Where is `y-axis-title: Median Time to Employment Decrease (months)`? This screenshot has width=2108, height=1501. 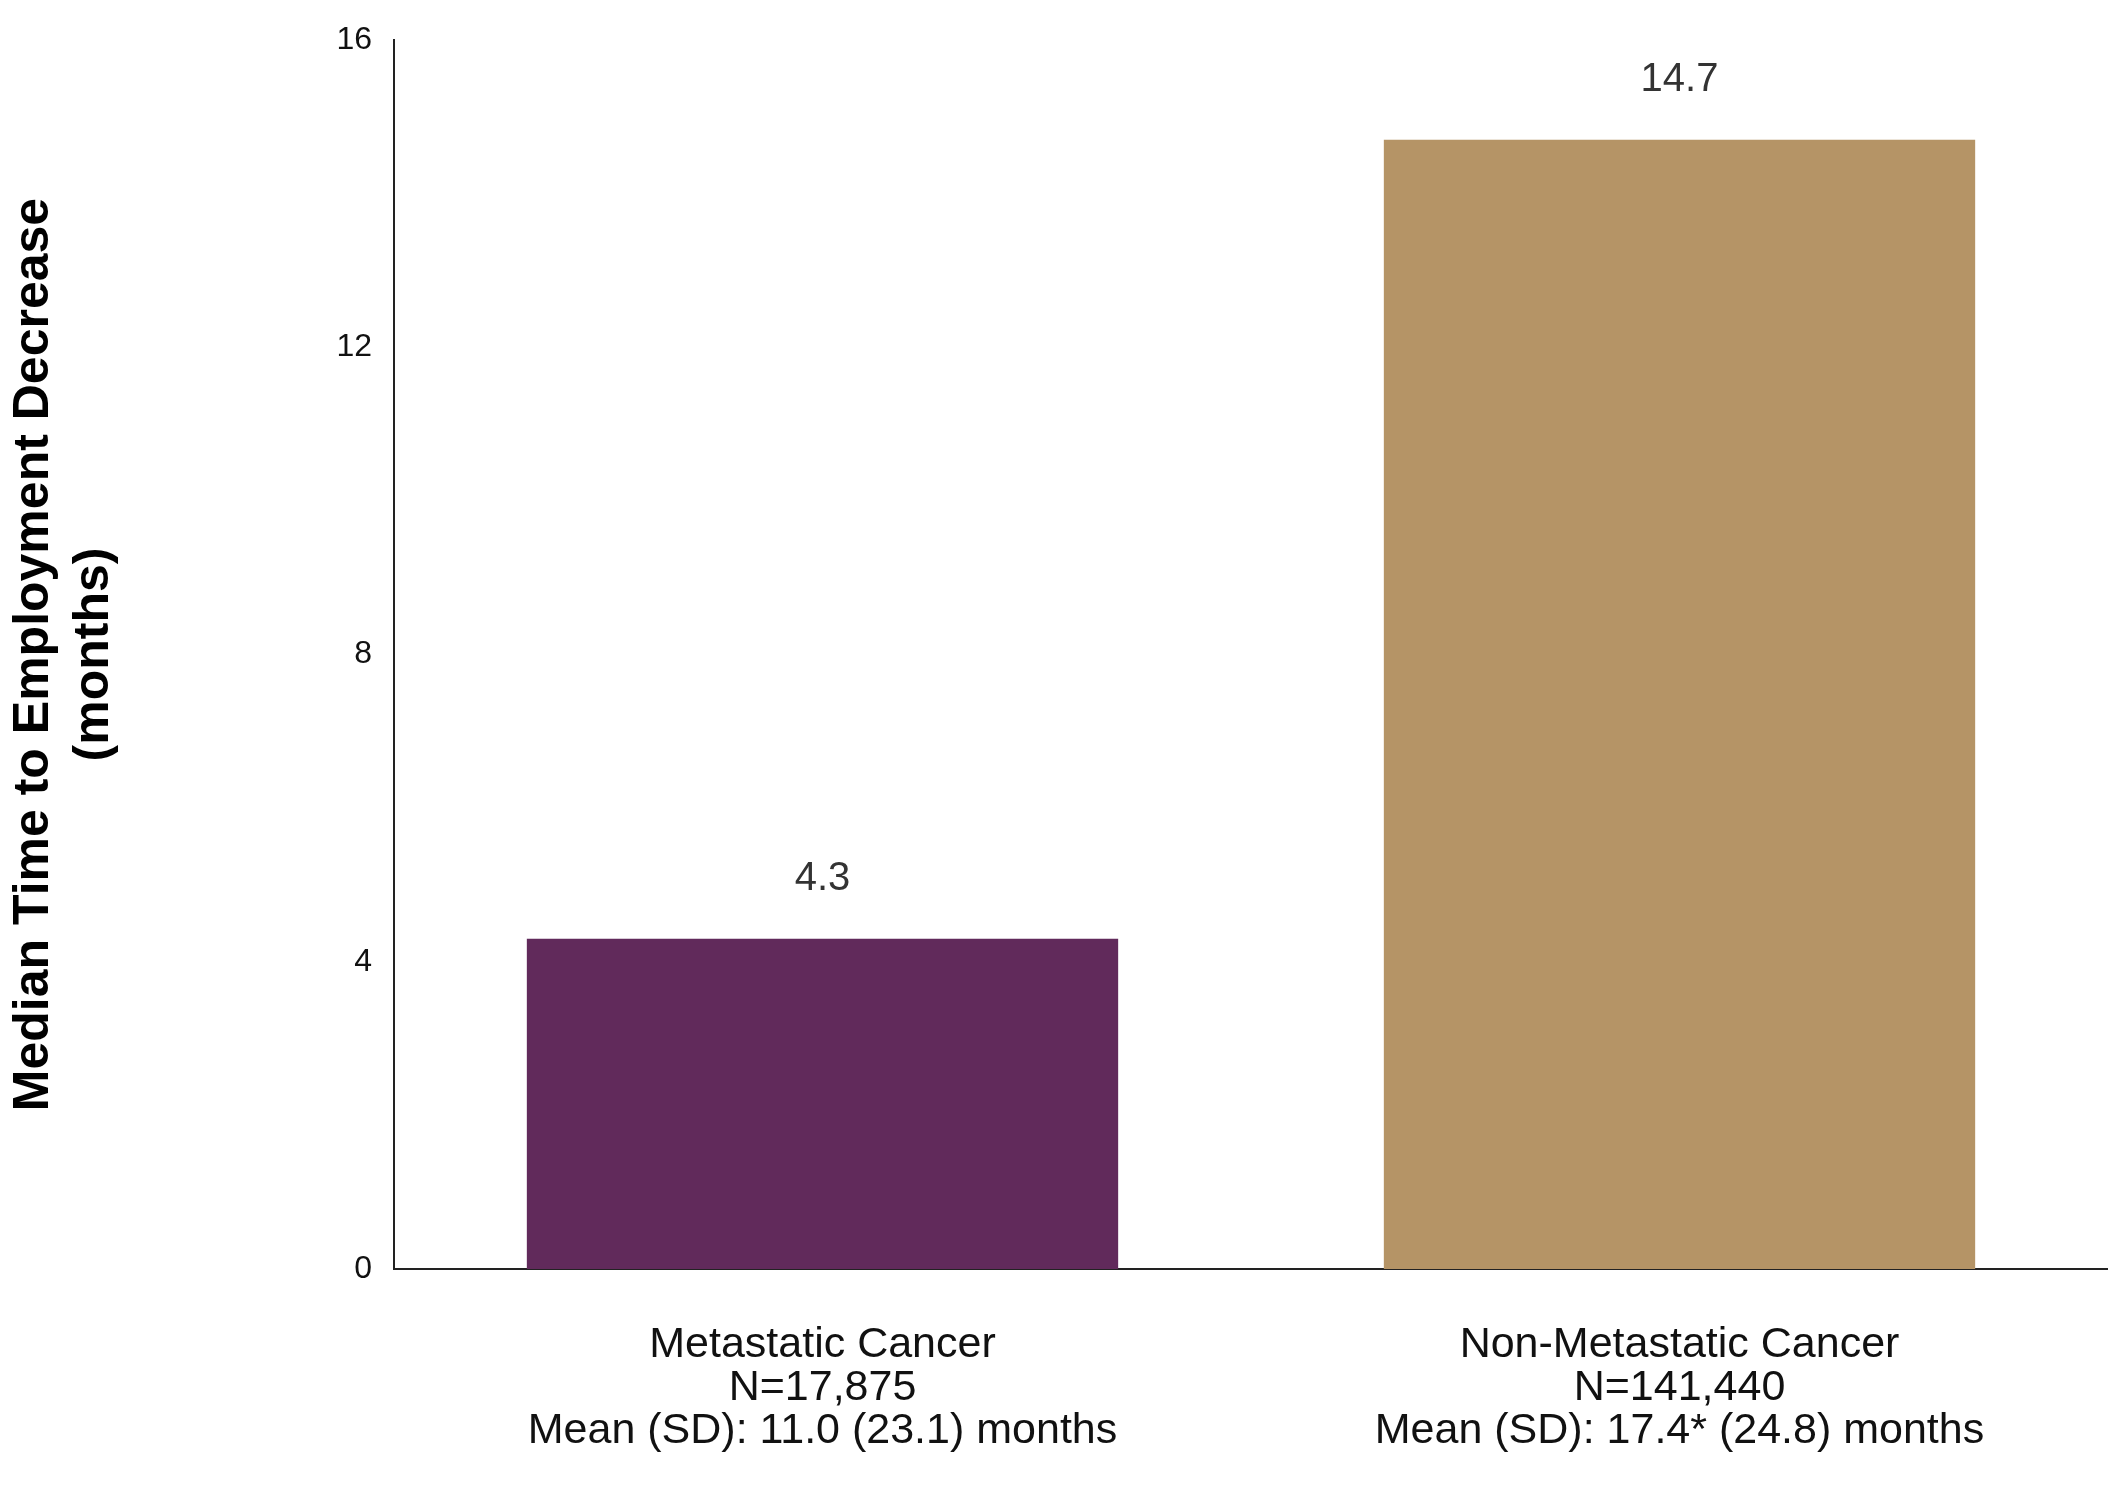 y-axis-title: Median Time to Employment Decrease (months) is located at coordinates (60, 654).